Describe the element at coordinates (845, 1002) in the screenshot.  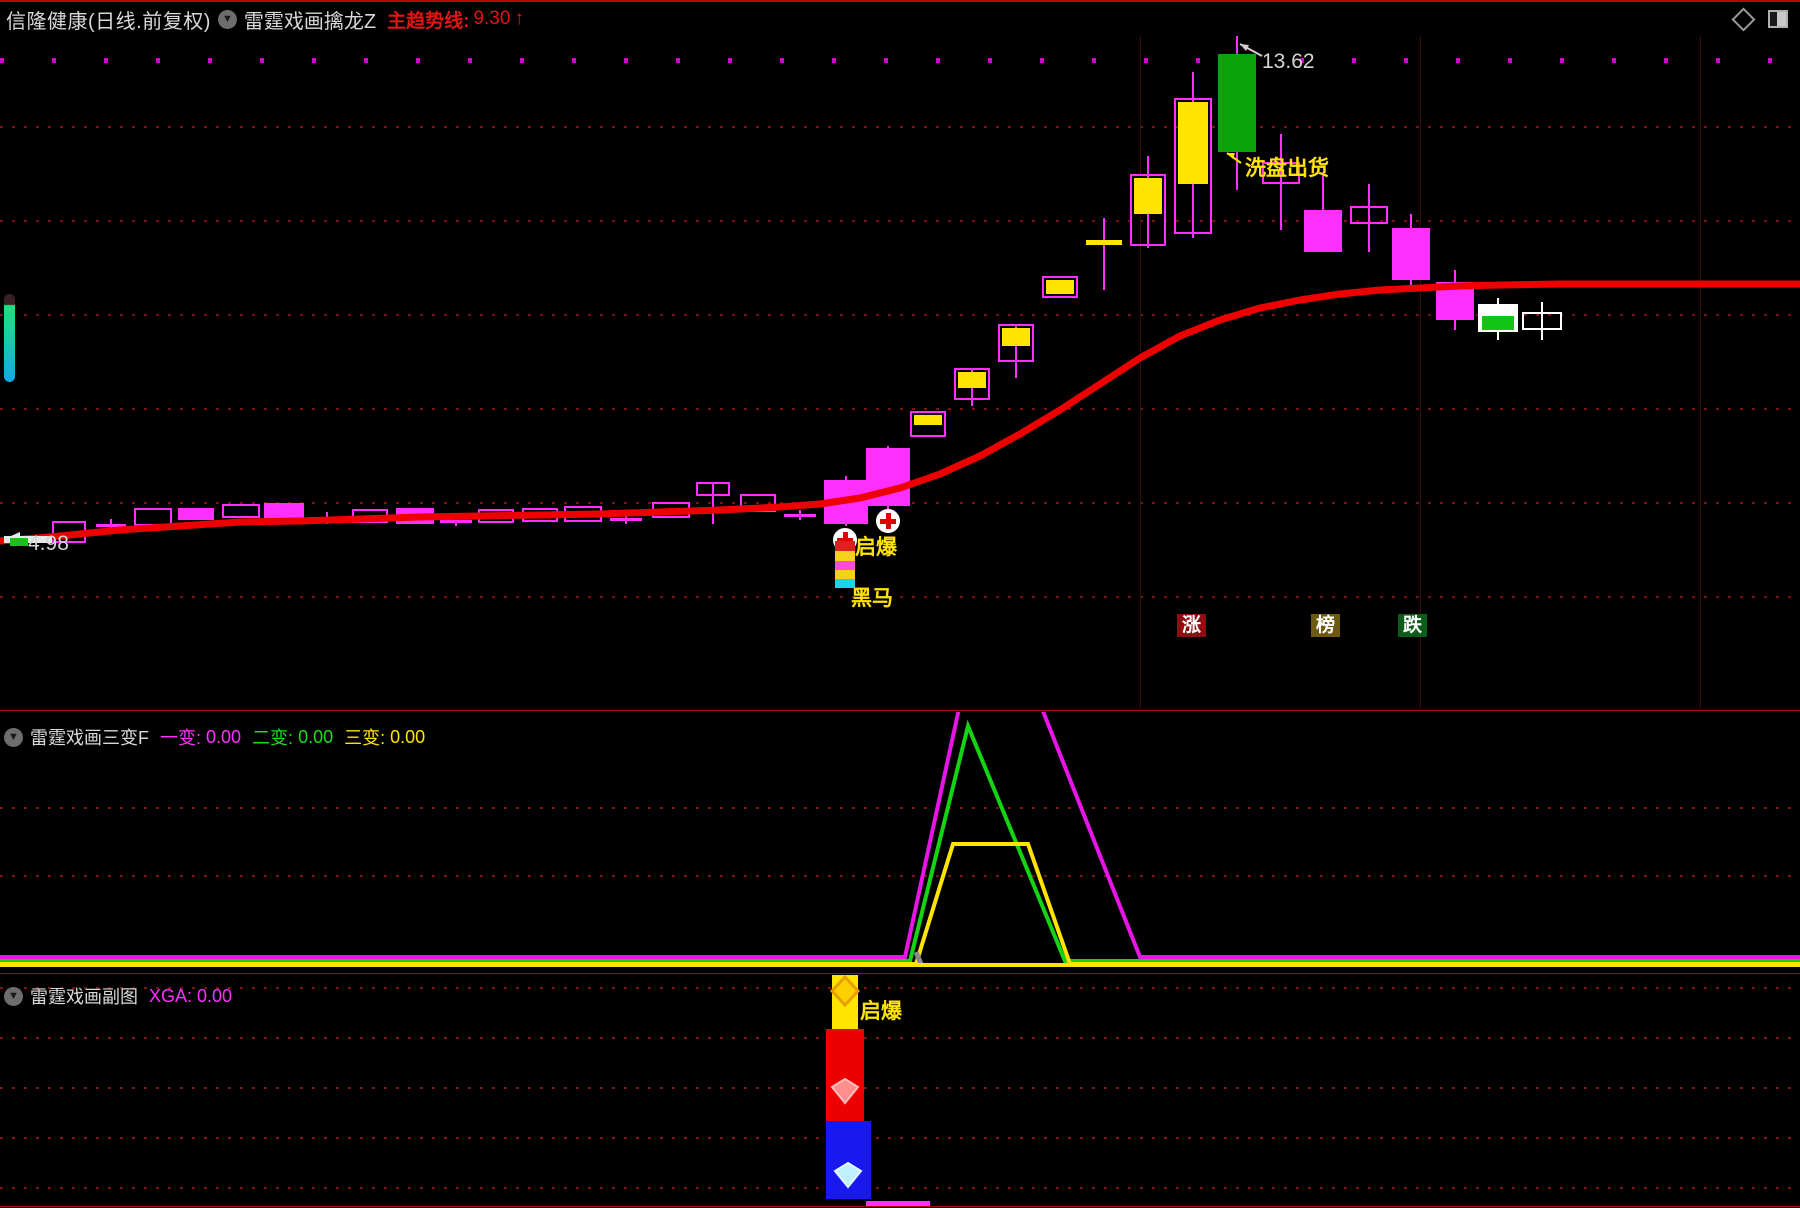
I see `bar-segment-yellow` at that location.